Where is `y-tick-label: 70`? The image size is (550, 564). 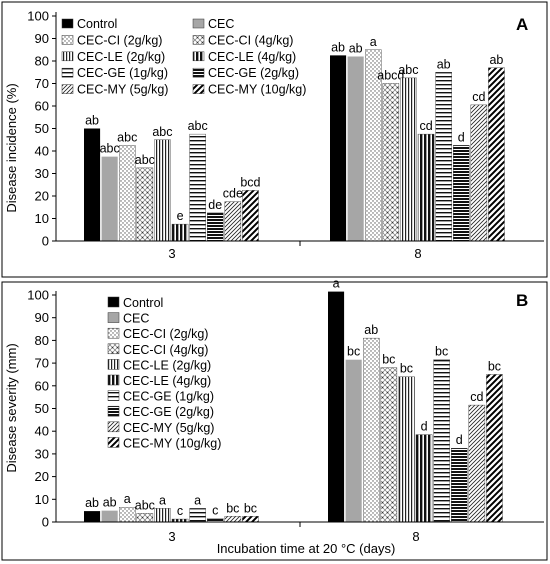 y-tick-label: 70 is located at coordinates (42, 83).